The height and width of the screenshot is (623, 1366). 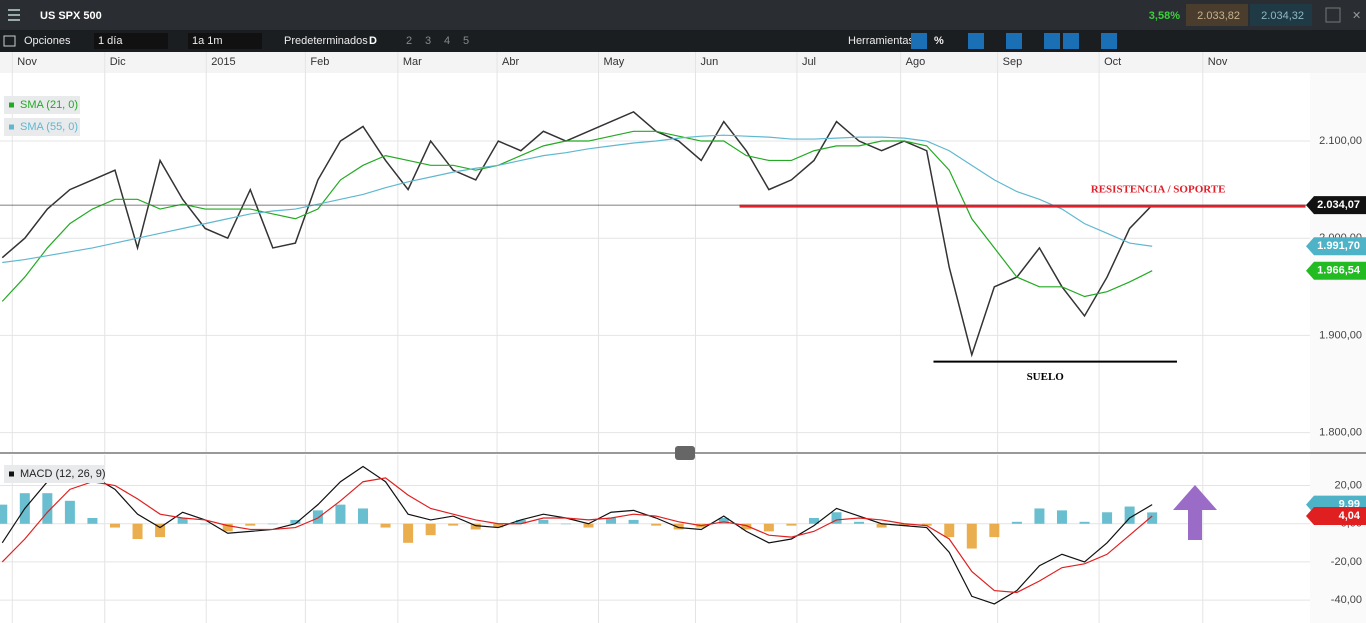 I want to click on x-tick-label: Jul, so click(x=809, y=62).